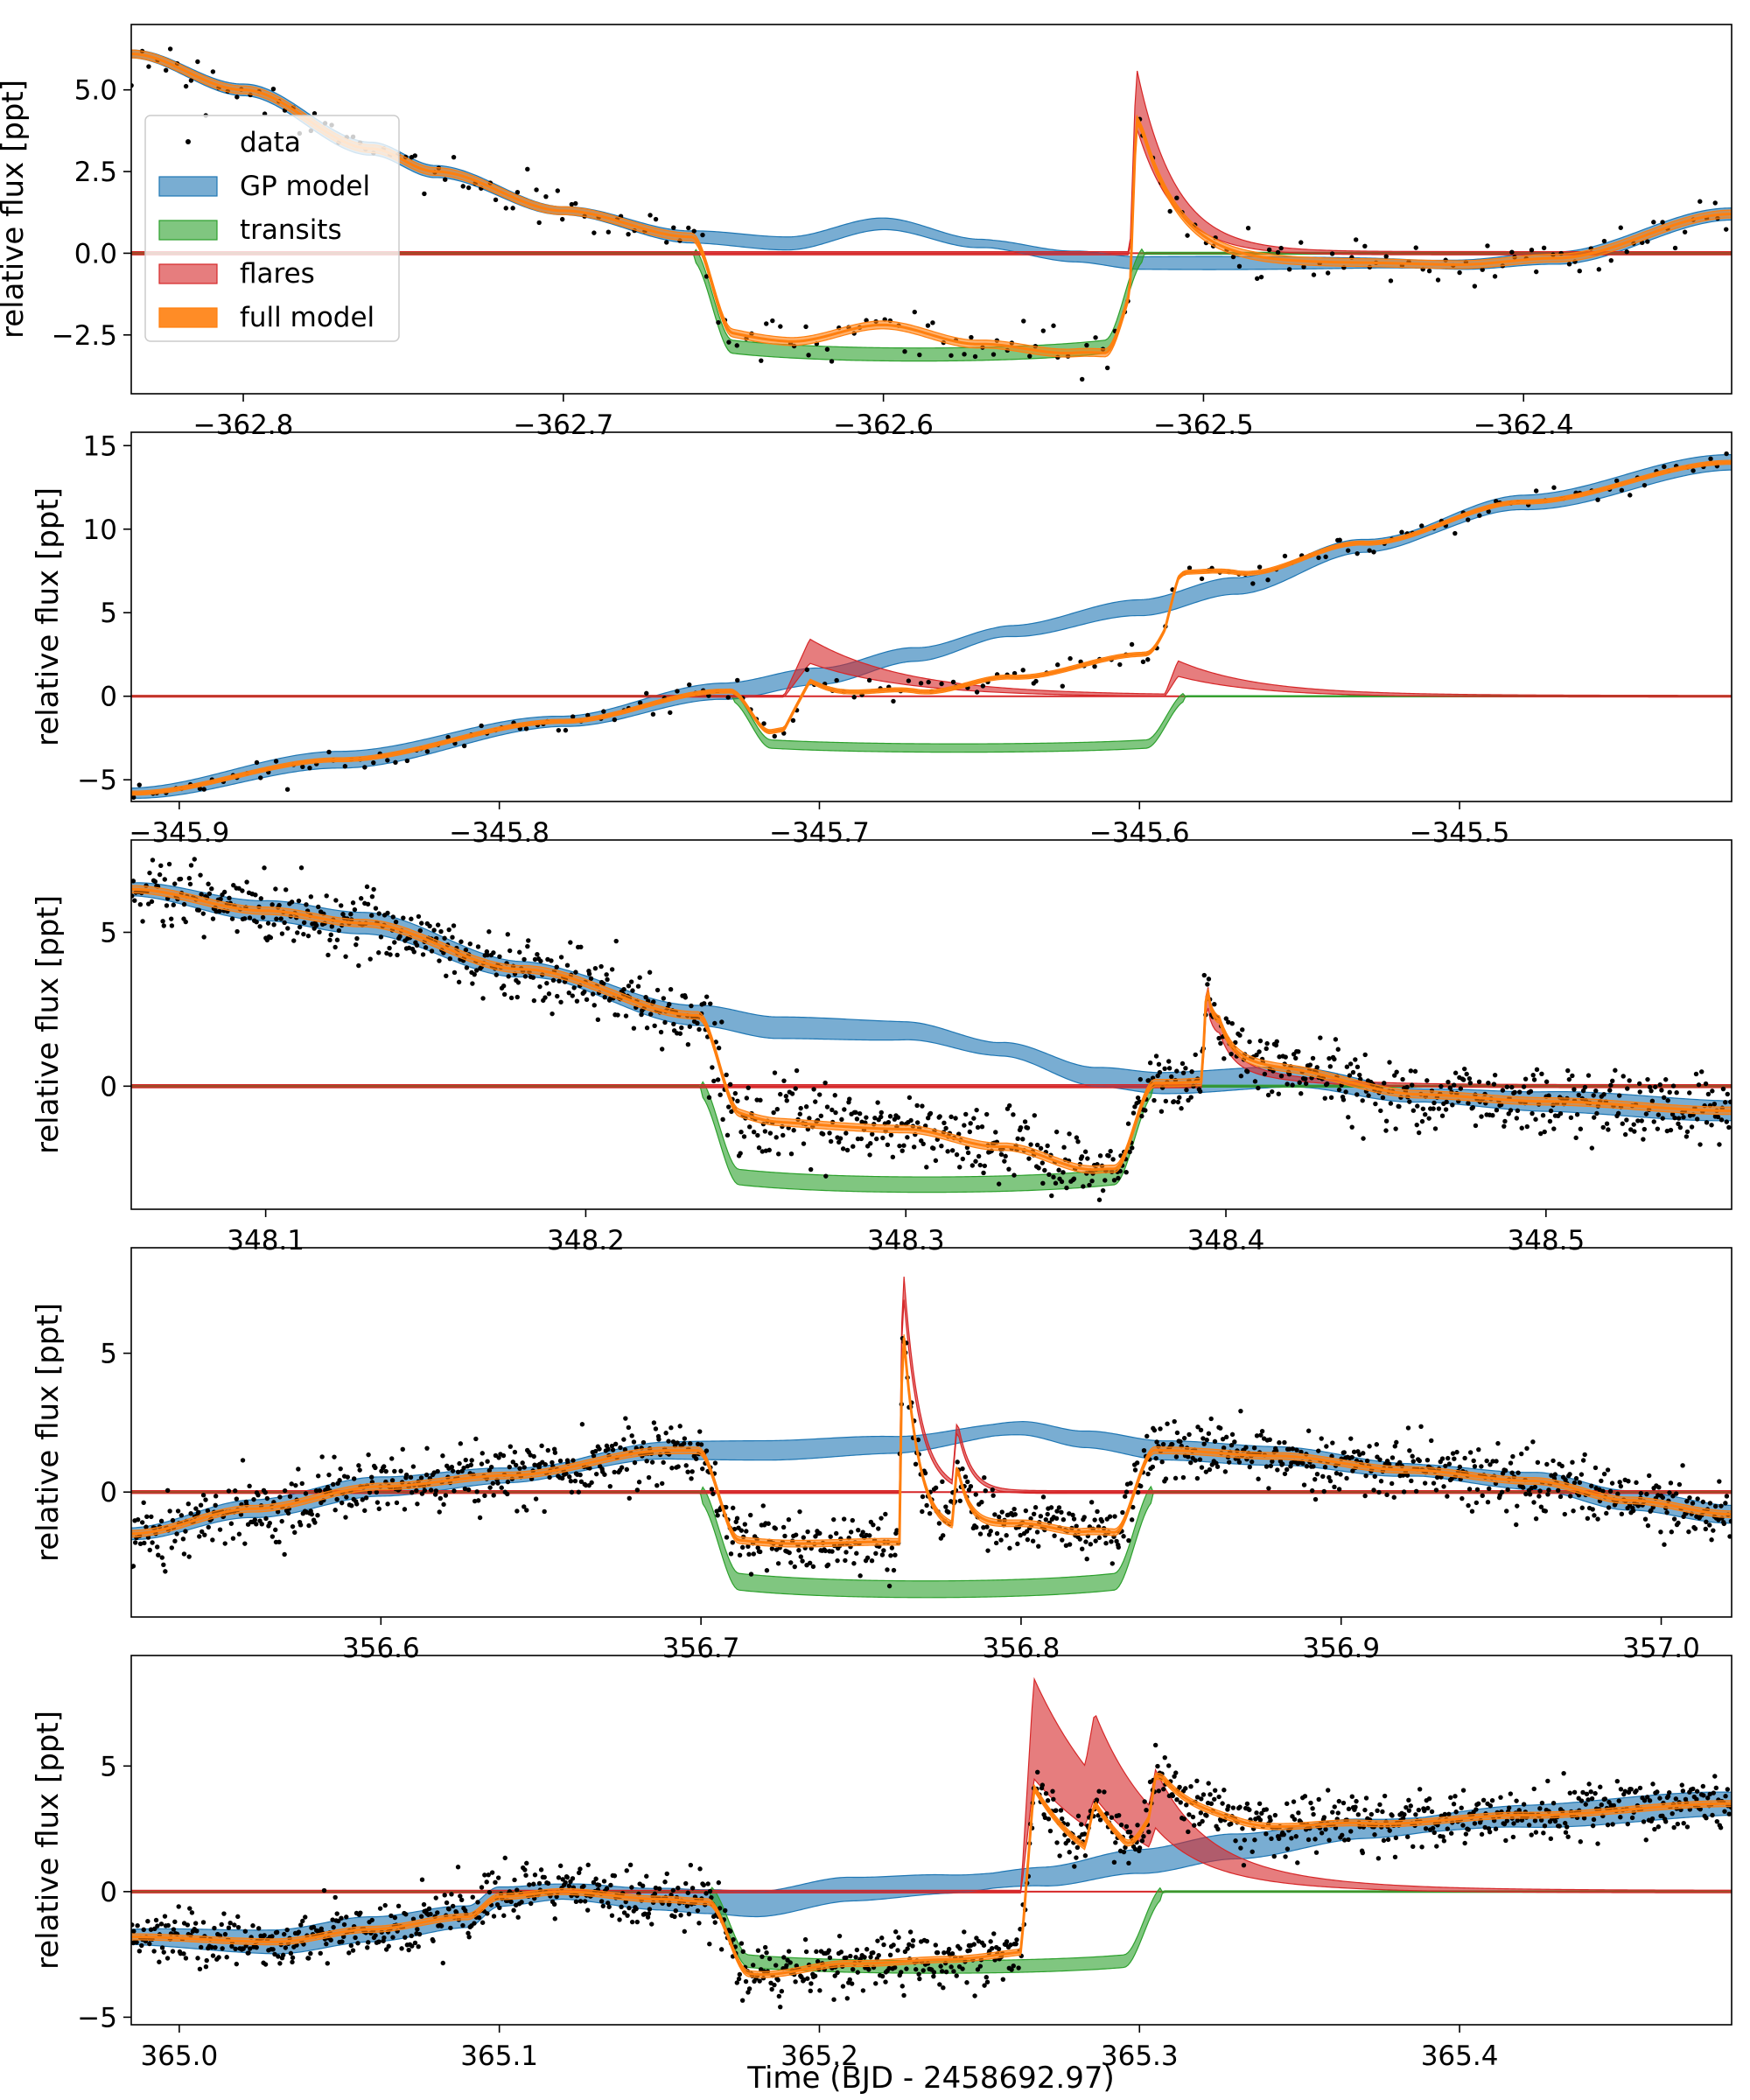 The image size is (1750, 2100). Describe the element at coordinates (108, 697) in the screenshot. I see `y-tick-label: 0` at that location.